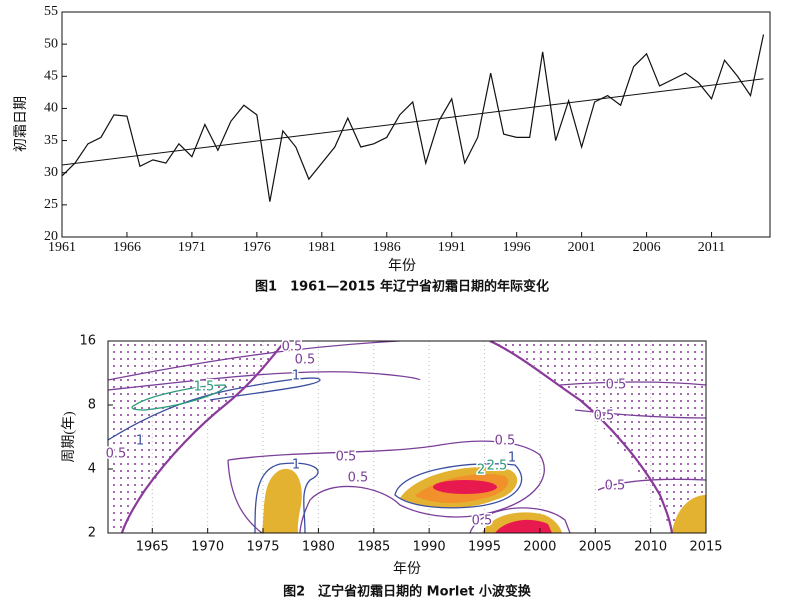  What do you see at coordinates (318, 547) in the screenshot?
I see `x-tick-label: 1980` at bounding box center [318, 547].